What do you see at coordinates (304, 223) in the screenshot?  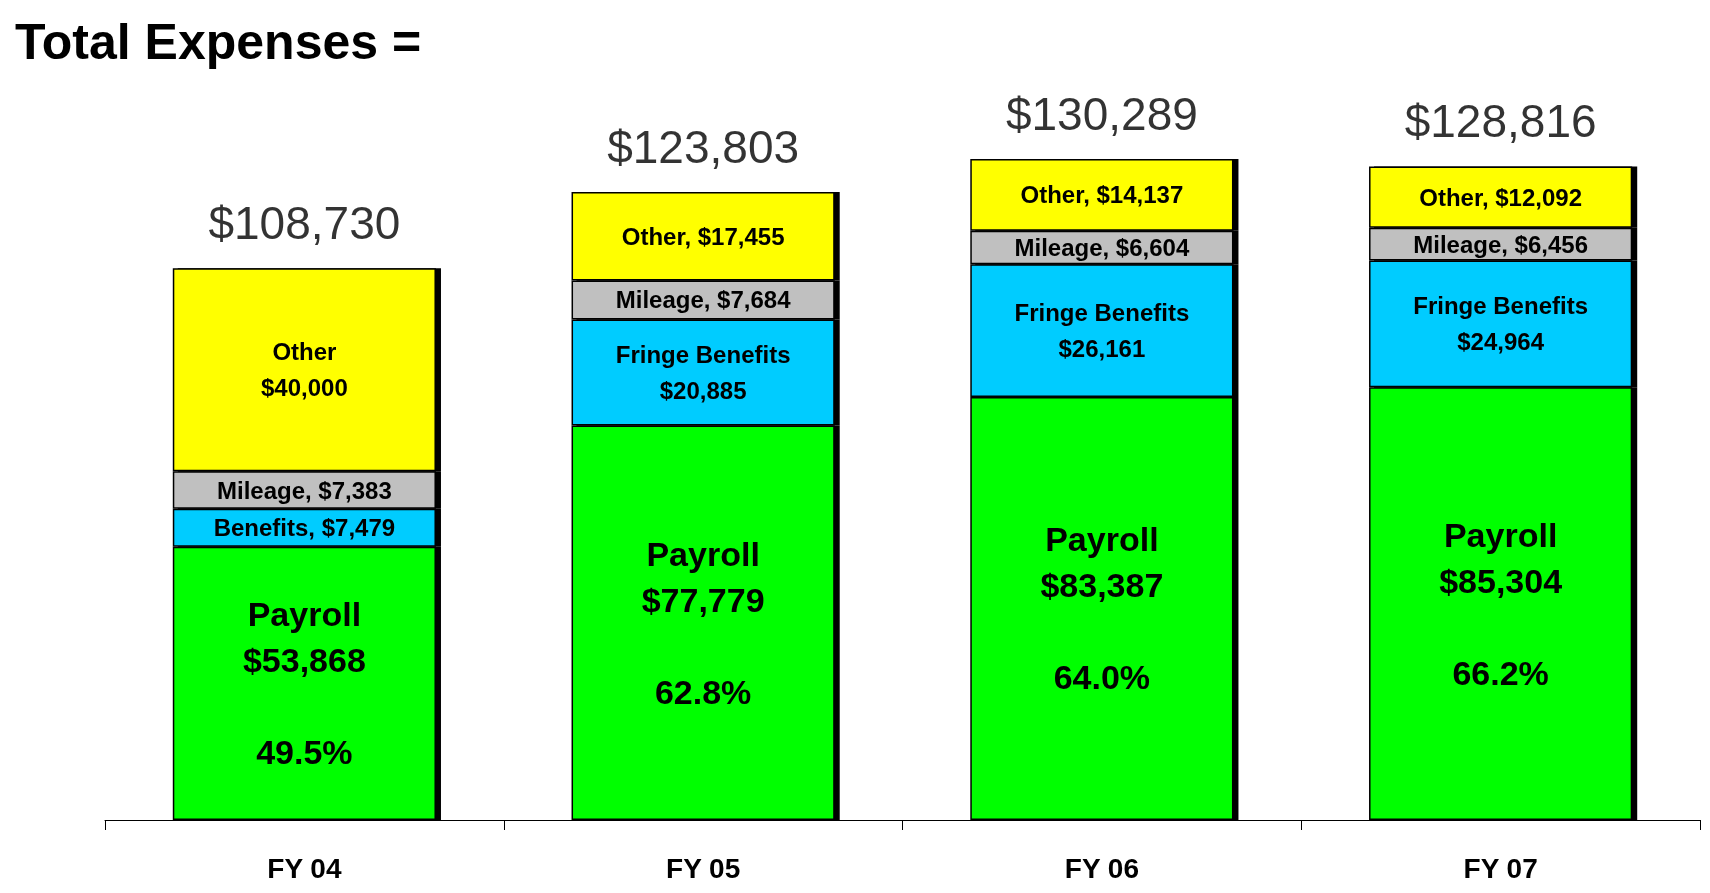 I see `total-label: $108,730` at bounding box center [304, 223].